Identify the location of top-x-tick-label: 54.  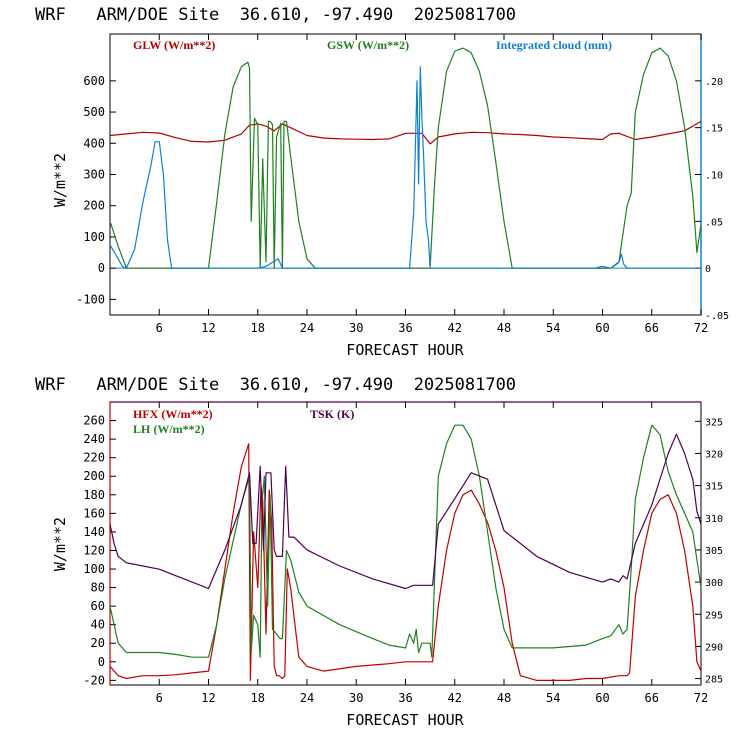
(553, 328).